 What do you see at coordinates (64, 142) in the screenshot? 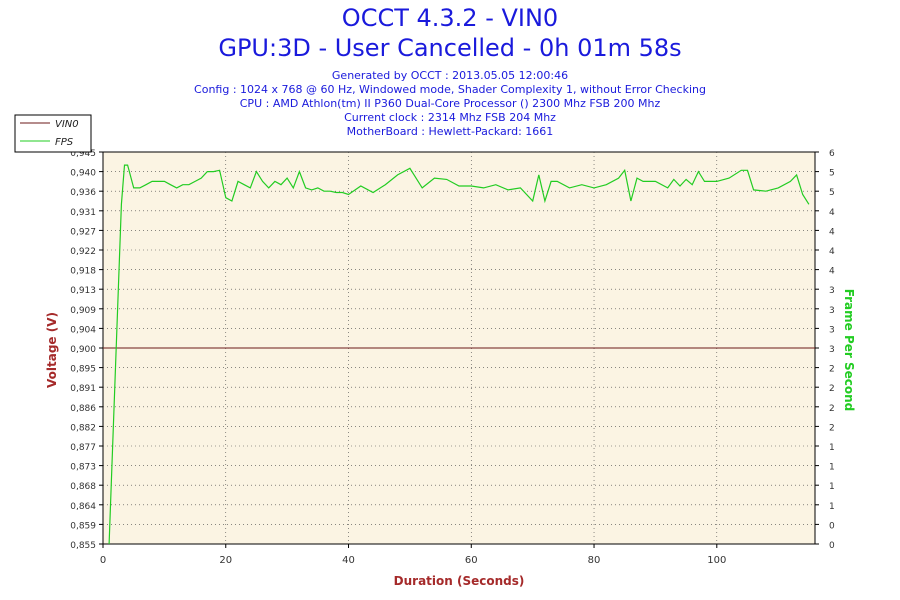
I see `legend-label-fps: FPS` at bounding box center [64, 142].